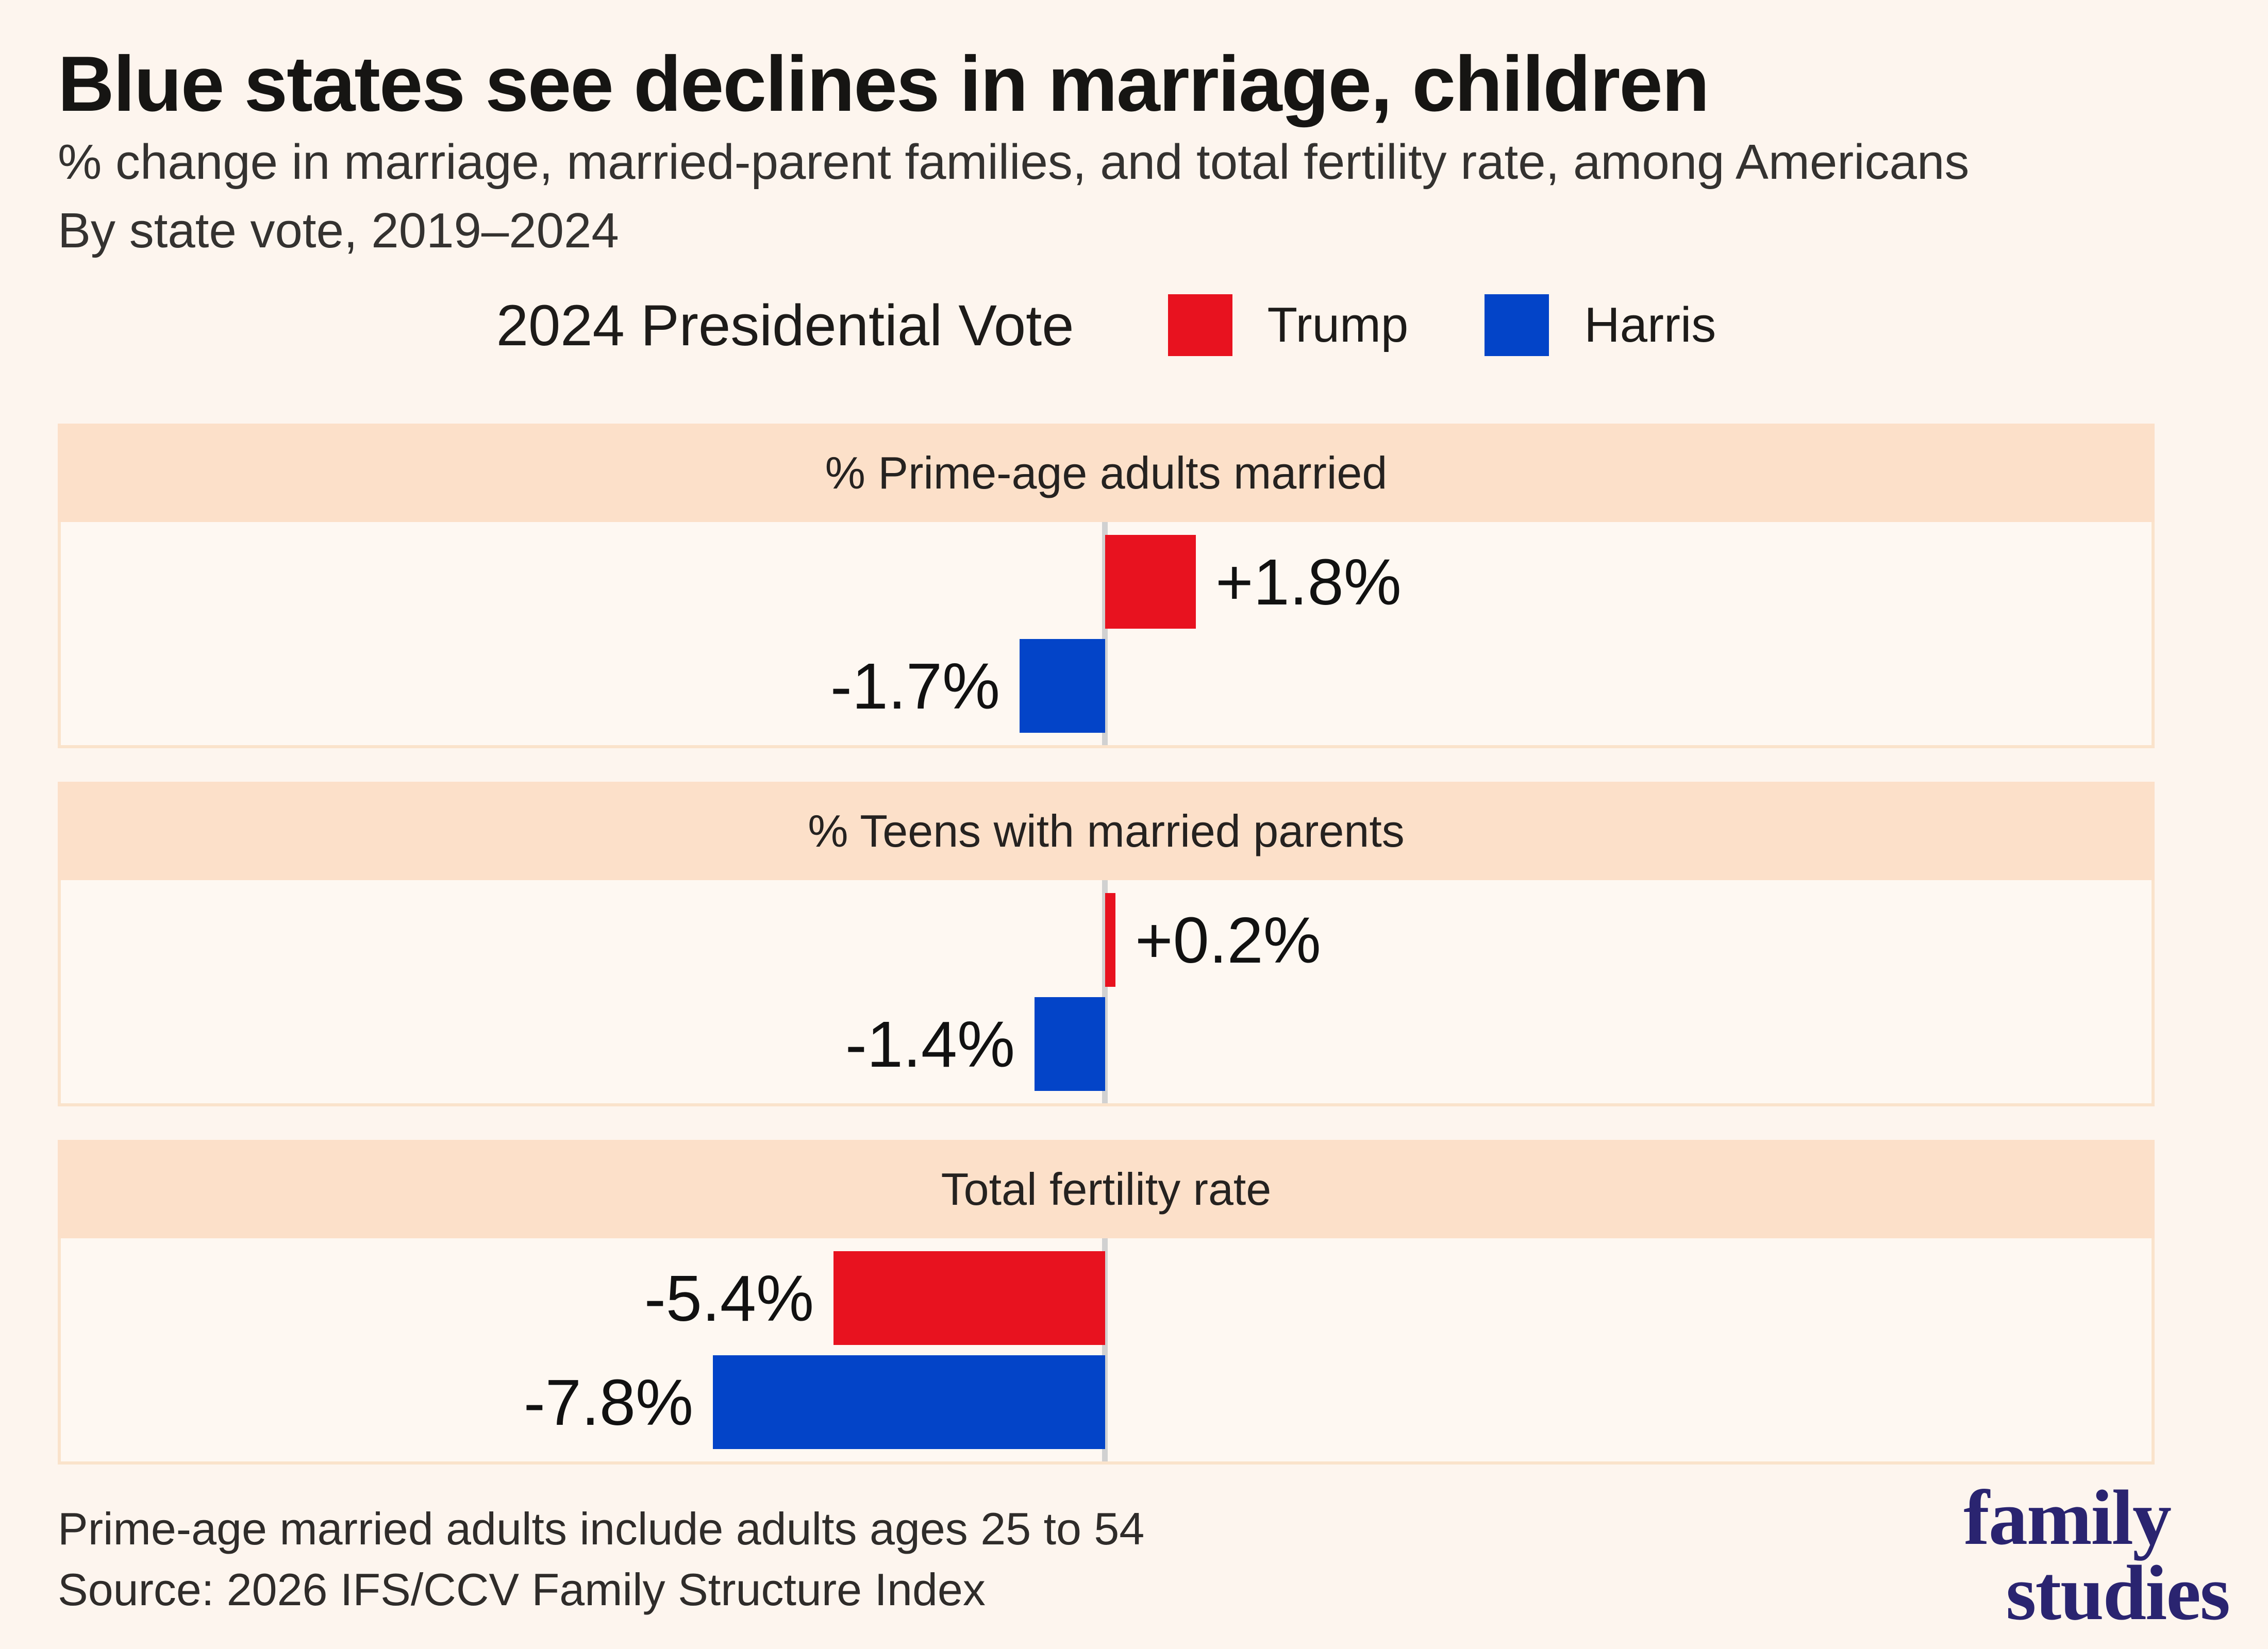 Image resolution: width=2268 pixels, height=1649 pixels. I want to click on panel-plot-area: -5.4% -7.8%, so click(1106, 1351).